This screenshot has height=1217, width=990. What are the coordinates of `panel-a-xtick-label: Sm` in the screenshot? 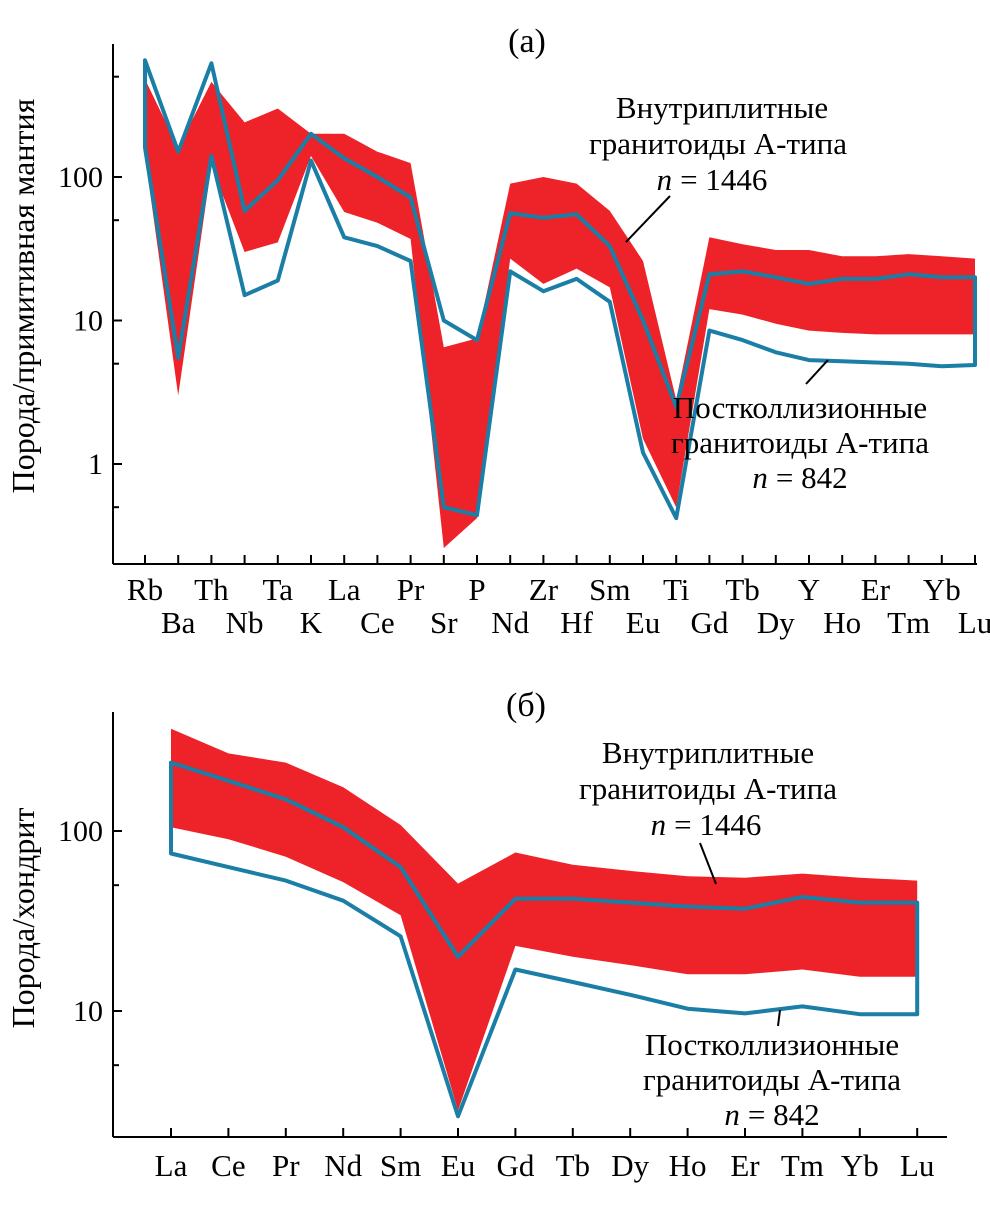 It's located at (609, 589).